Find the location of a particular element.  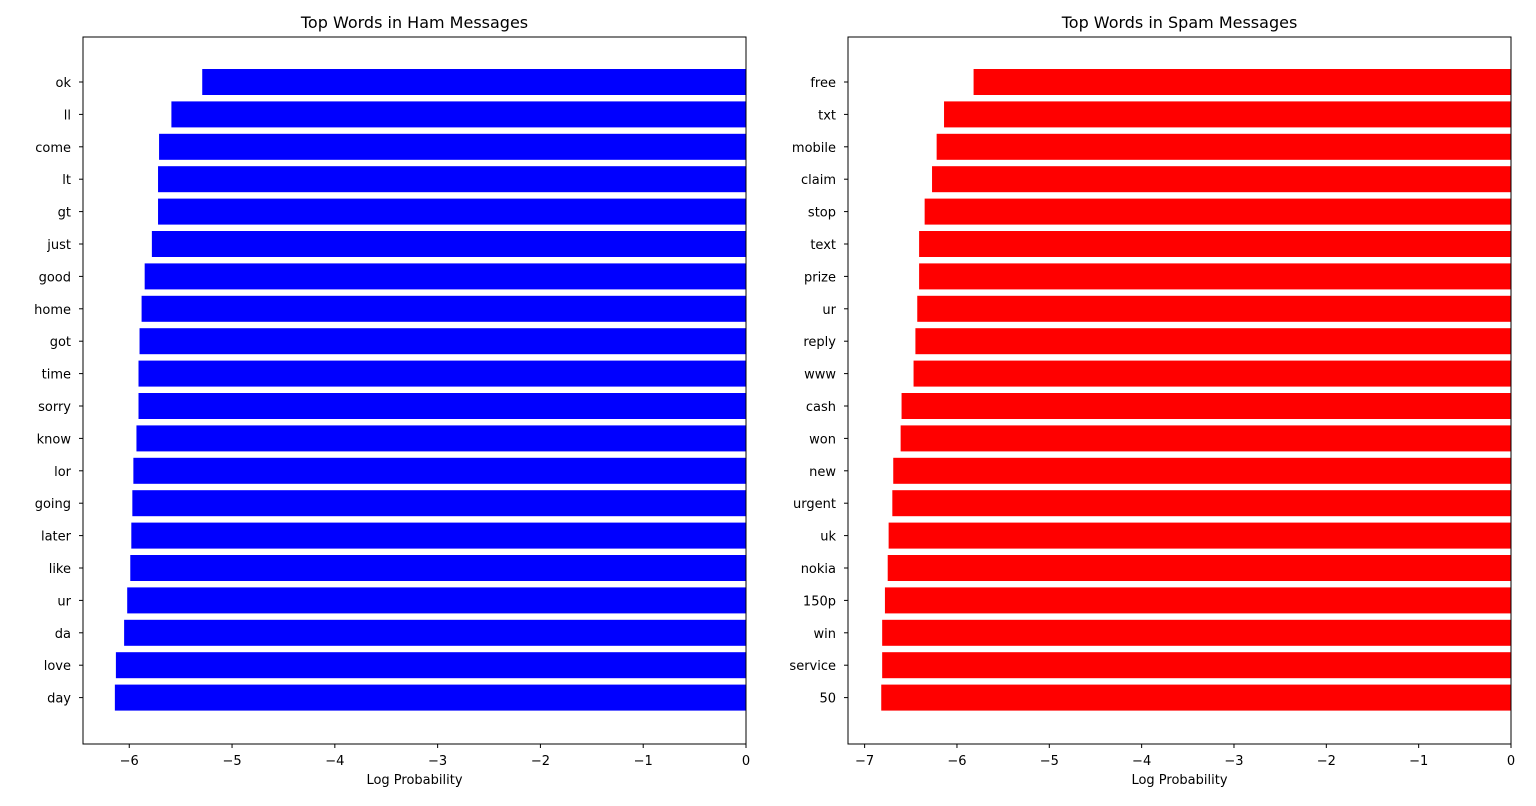

spam-bar-win is located at coordinates (1196, 632).